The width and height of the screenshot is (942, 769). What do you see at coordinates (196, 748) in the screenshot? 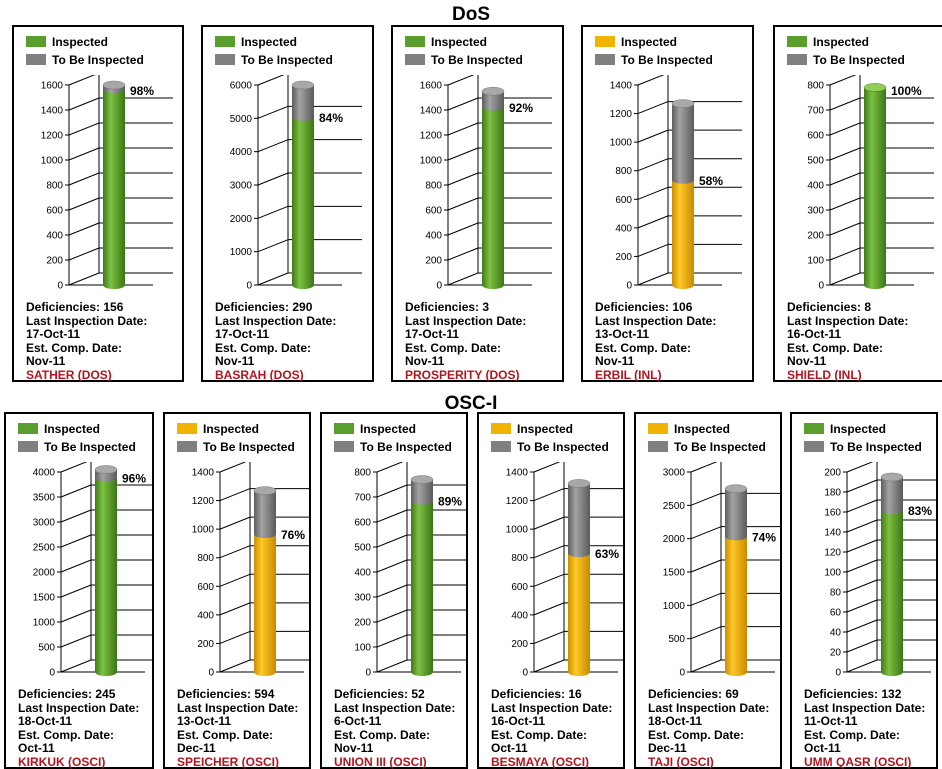
I see `est-comp-value: Dec-11` at bounding box center [196, 748].